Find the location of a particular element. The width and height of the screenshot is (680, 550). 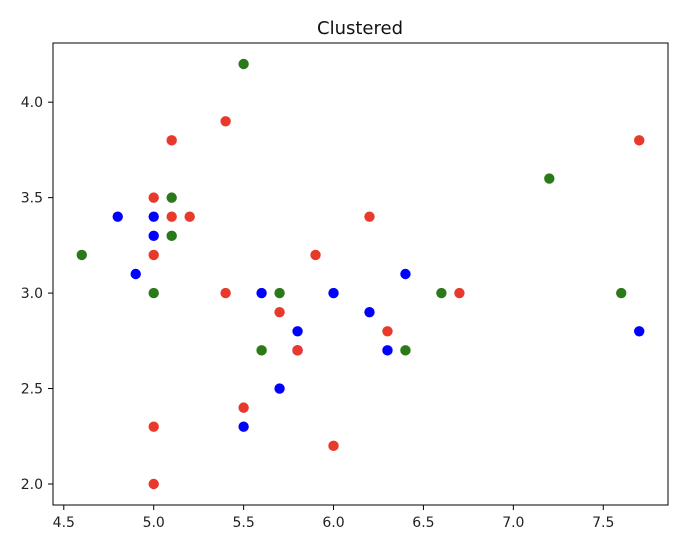

x-tick-label: 7.5 is located at coordinates (603, 523).